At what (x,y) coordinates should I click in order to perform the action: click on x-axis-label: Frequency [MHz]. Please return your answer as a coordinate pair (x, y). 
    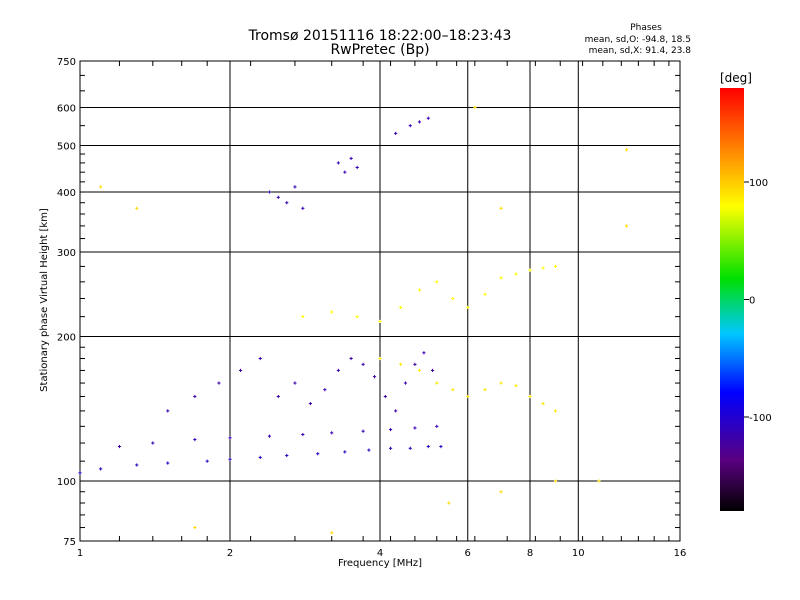
    Looking at the image, I should click on (380, 563).